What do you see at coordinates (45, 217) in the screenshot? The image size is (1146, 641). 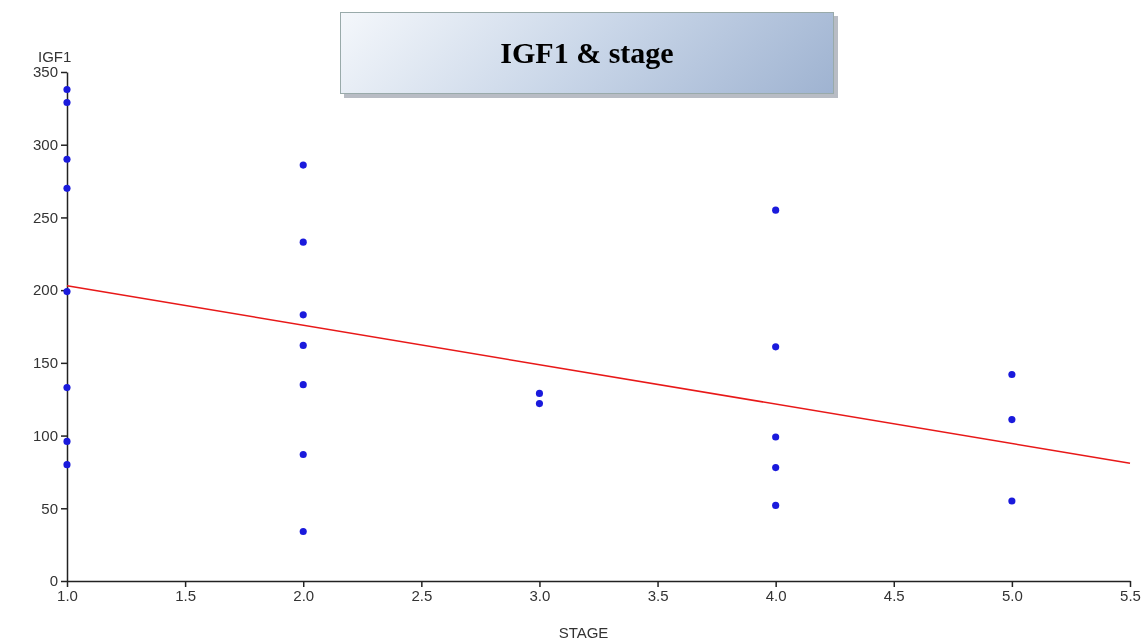 I see `y-tick-label: 250` at bounding box center [45, 217].